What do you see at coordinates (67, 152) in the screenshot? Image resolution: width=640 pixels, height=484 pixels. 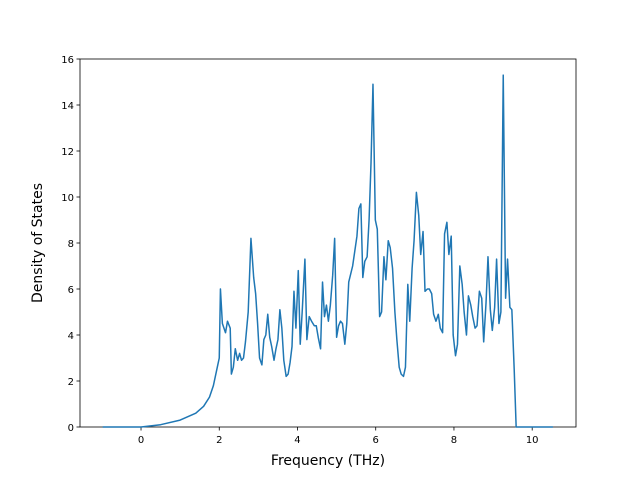 I see `y-tick-label: 12` at bounding box center [67, 152].